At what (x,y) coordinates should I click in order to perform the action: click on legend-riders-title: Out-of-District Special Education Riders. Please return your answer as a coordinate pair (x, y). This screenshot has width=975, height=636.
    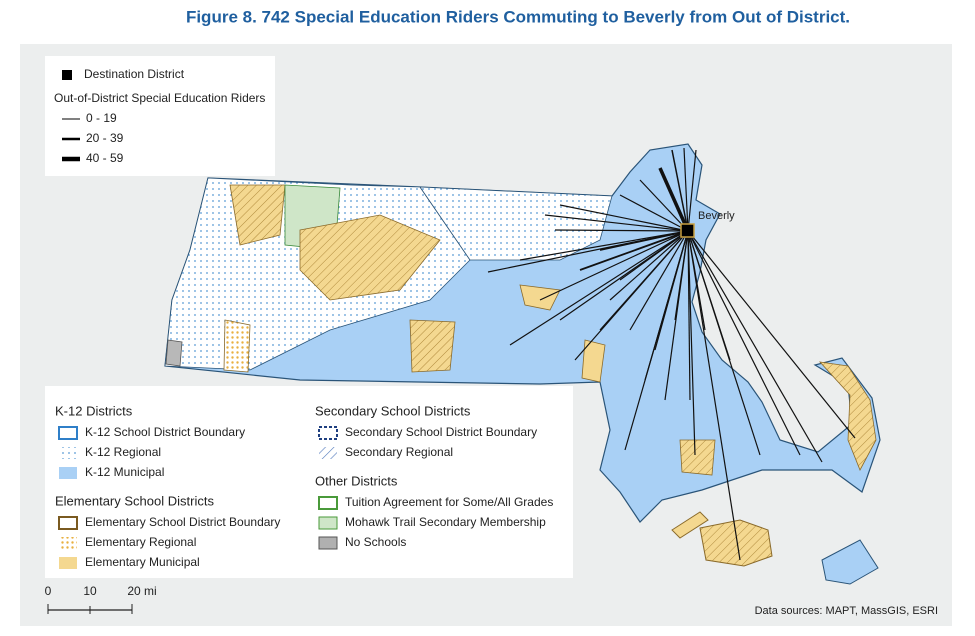
    Looking at the image, I should click on (159, 98).